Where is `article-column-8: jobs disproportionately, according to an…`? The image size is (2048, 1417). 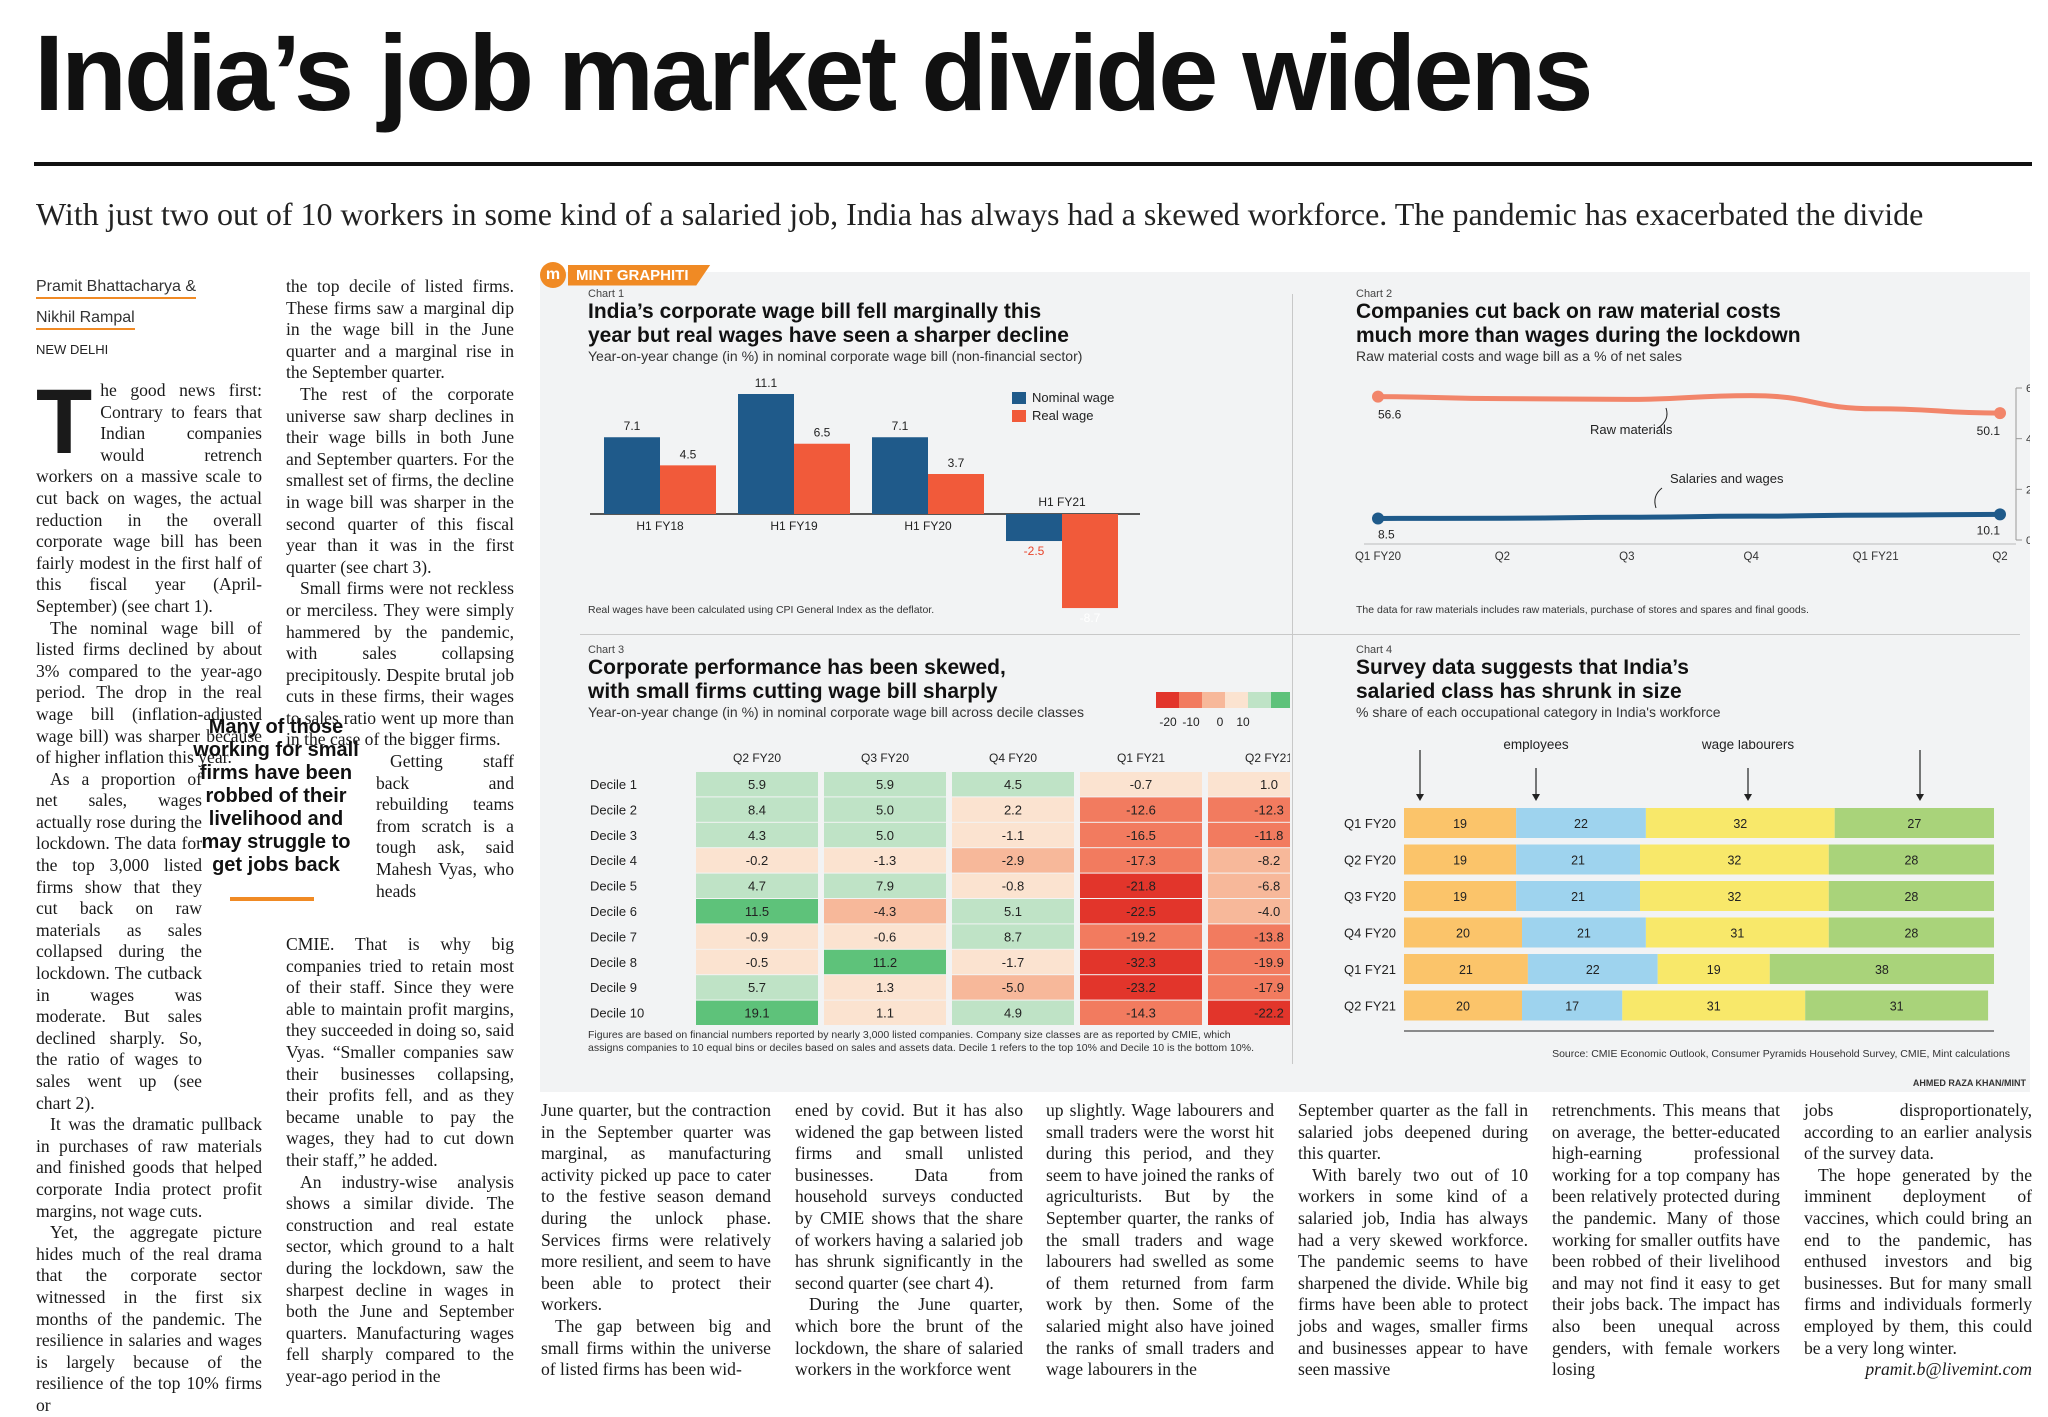
article-column-8: jobs disproportionately, according to an… is located at coordinates (1918, 1240).